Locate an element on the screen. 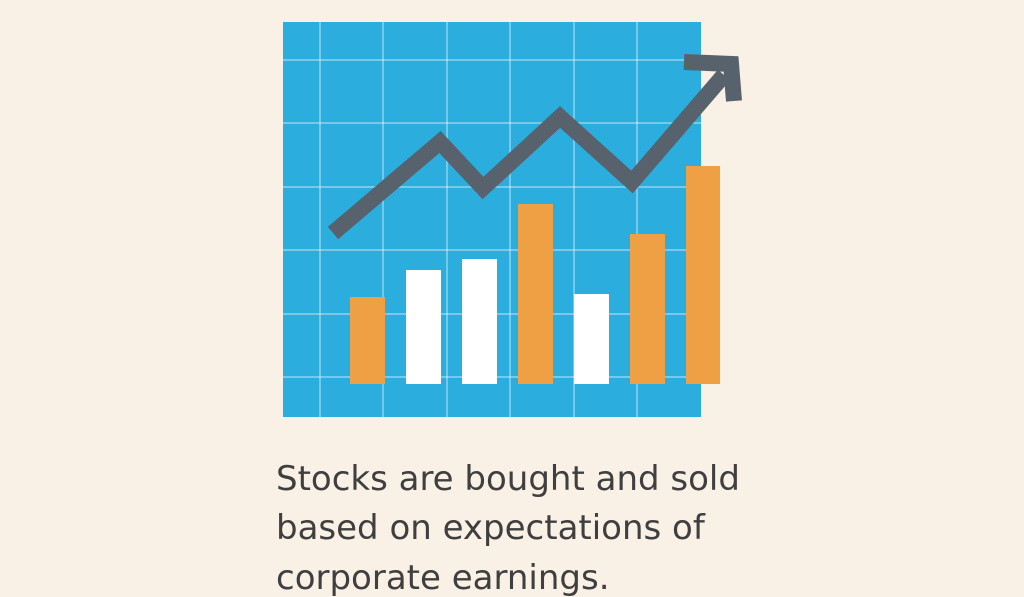 The image size is (1024, 597). trend-arrowhead is located at coordinates (712, 78).